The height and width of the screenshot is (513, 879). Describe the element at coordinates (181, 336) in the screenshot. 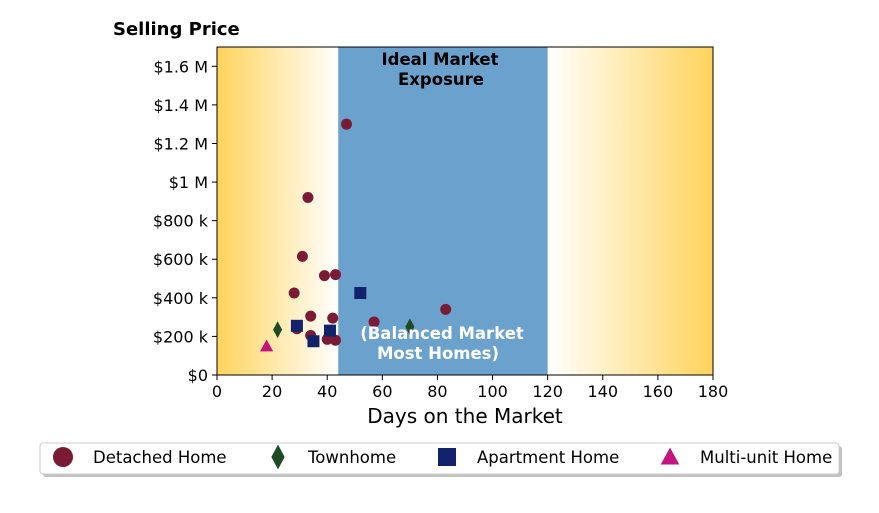

I see `y-tick-label: $200 k` at that location.